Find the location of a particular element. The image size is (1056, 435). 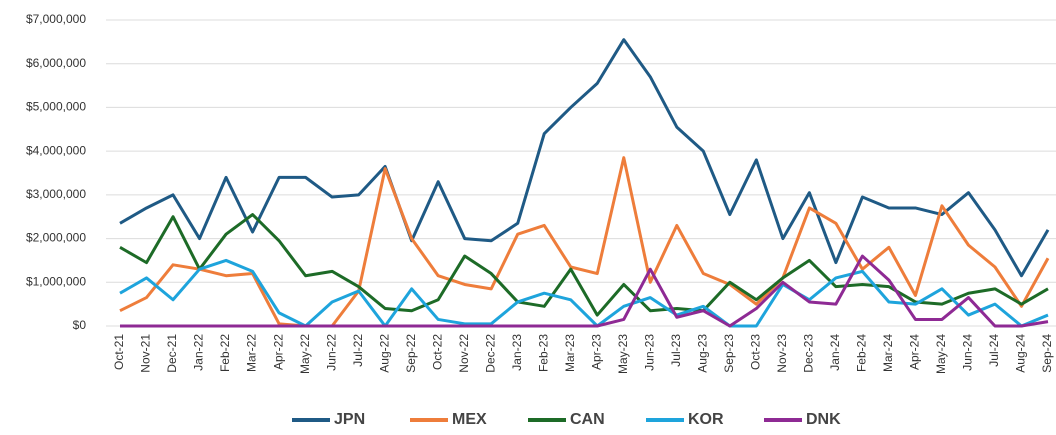

x-tick-label: Aug-22 is located at coordinates (384, 353).